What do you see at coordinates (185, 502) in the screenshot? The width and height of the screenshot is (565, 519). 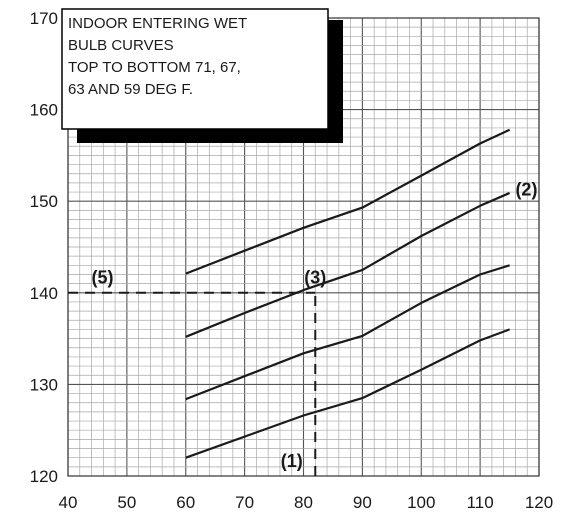 I see `x-tick-label: 60` at bounding box center [185, 502].